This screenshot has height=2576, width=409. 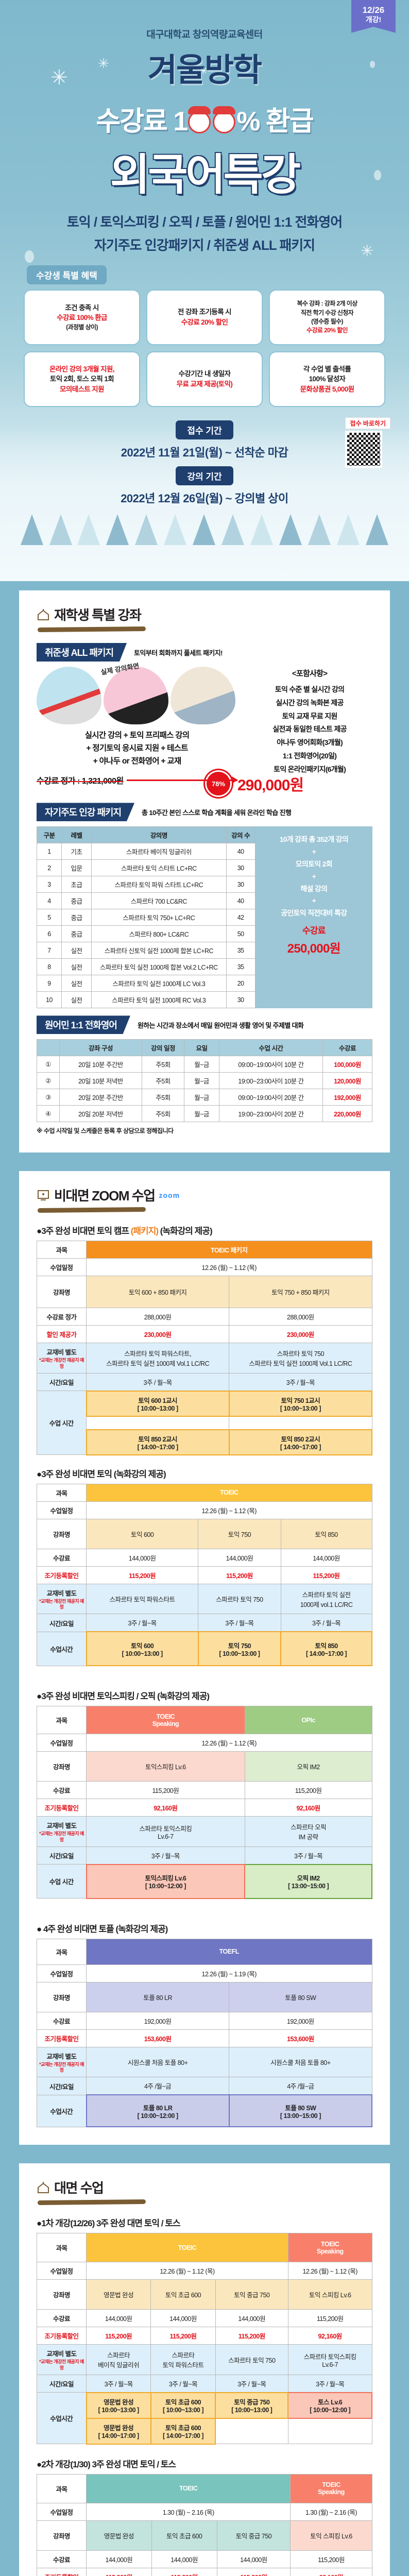 What do you see at coordinates (204, 35) in the screenshot?
I see `organization-name: 대구대학교 창의역량교육센터` at bounding box center [204, 35].